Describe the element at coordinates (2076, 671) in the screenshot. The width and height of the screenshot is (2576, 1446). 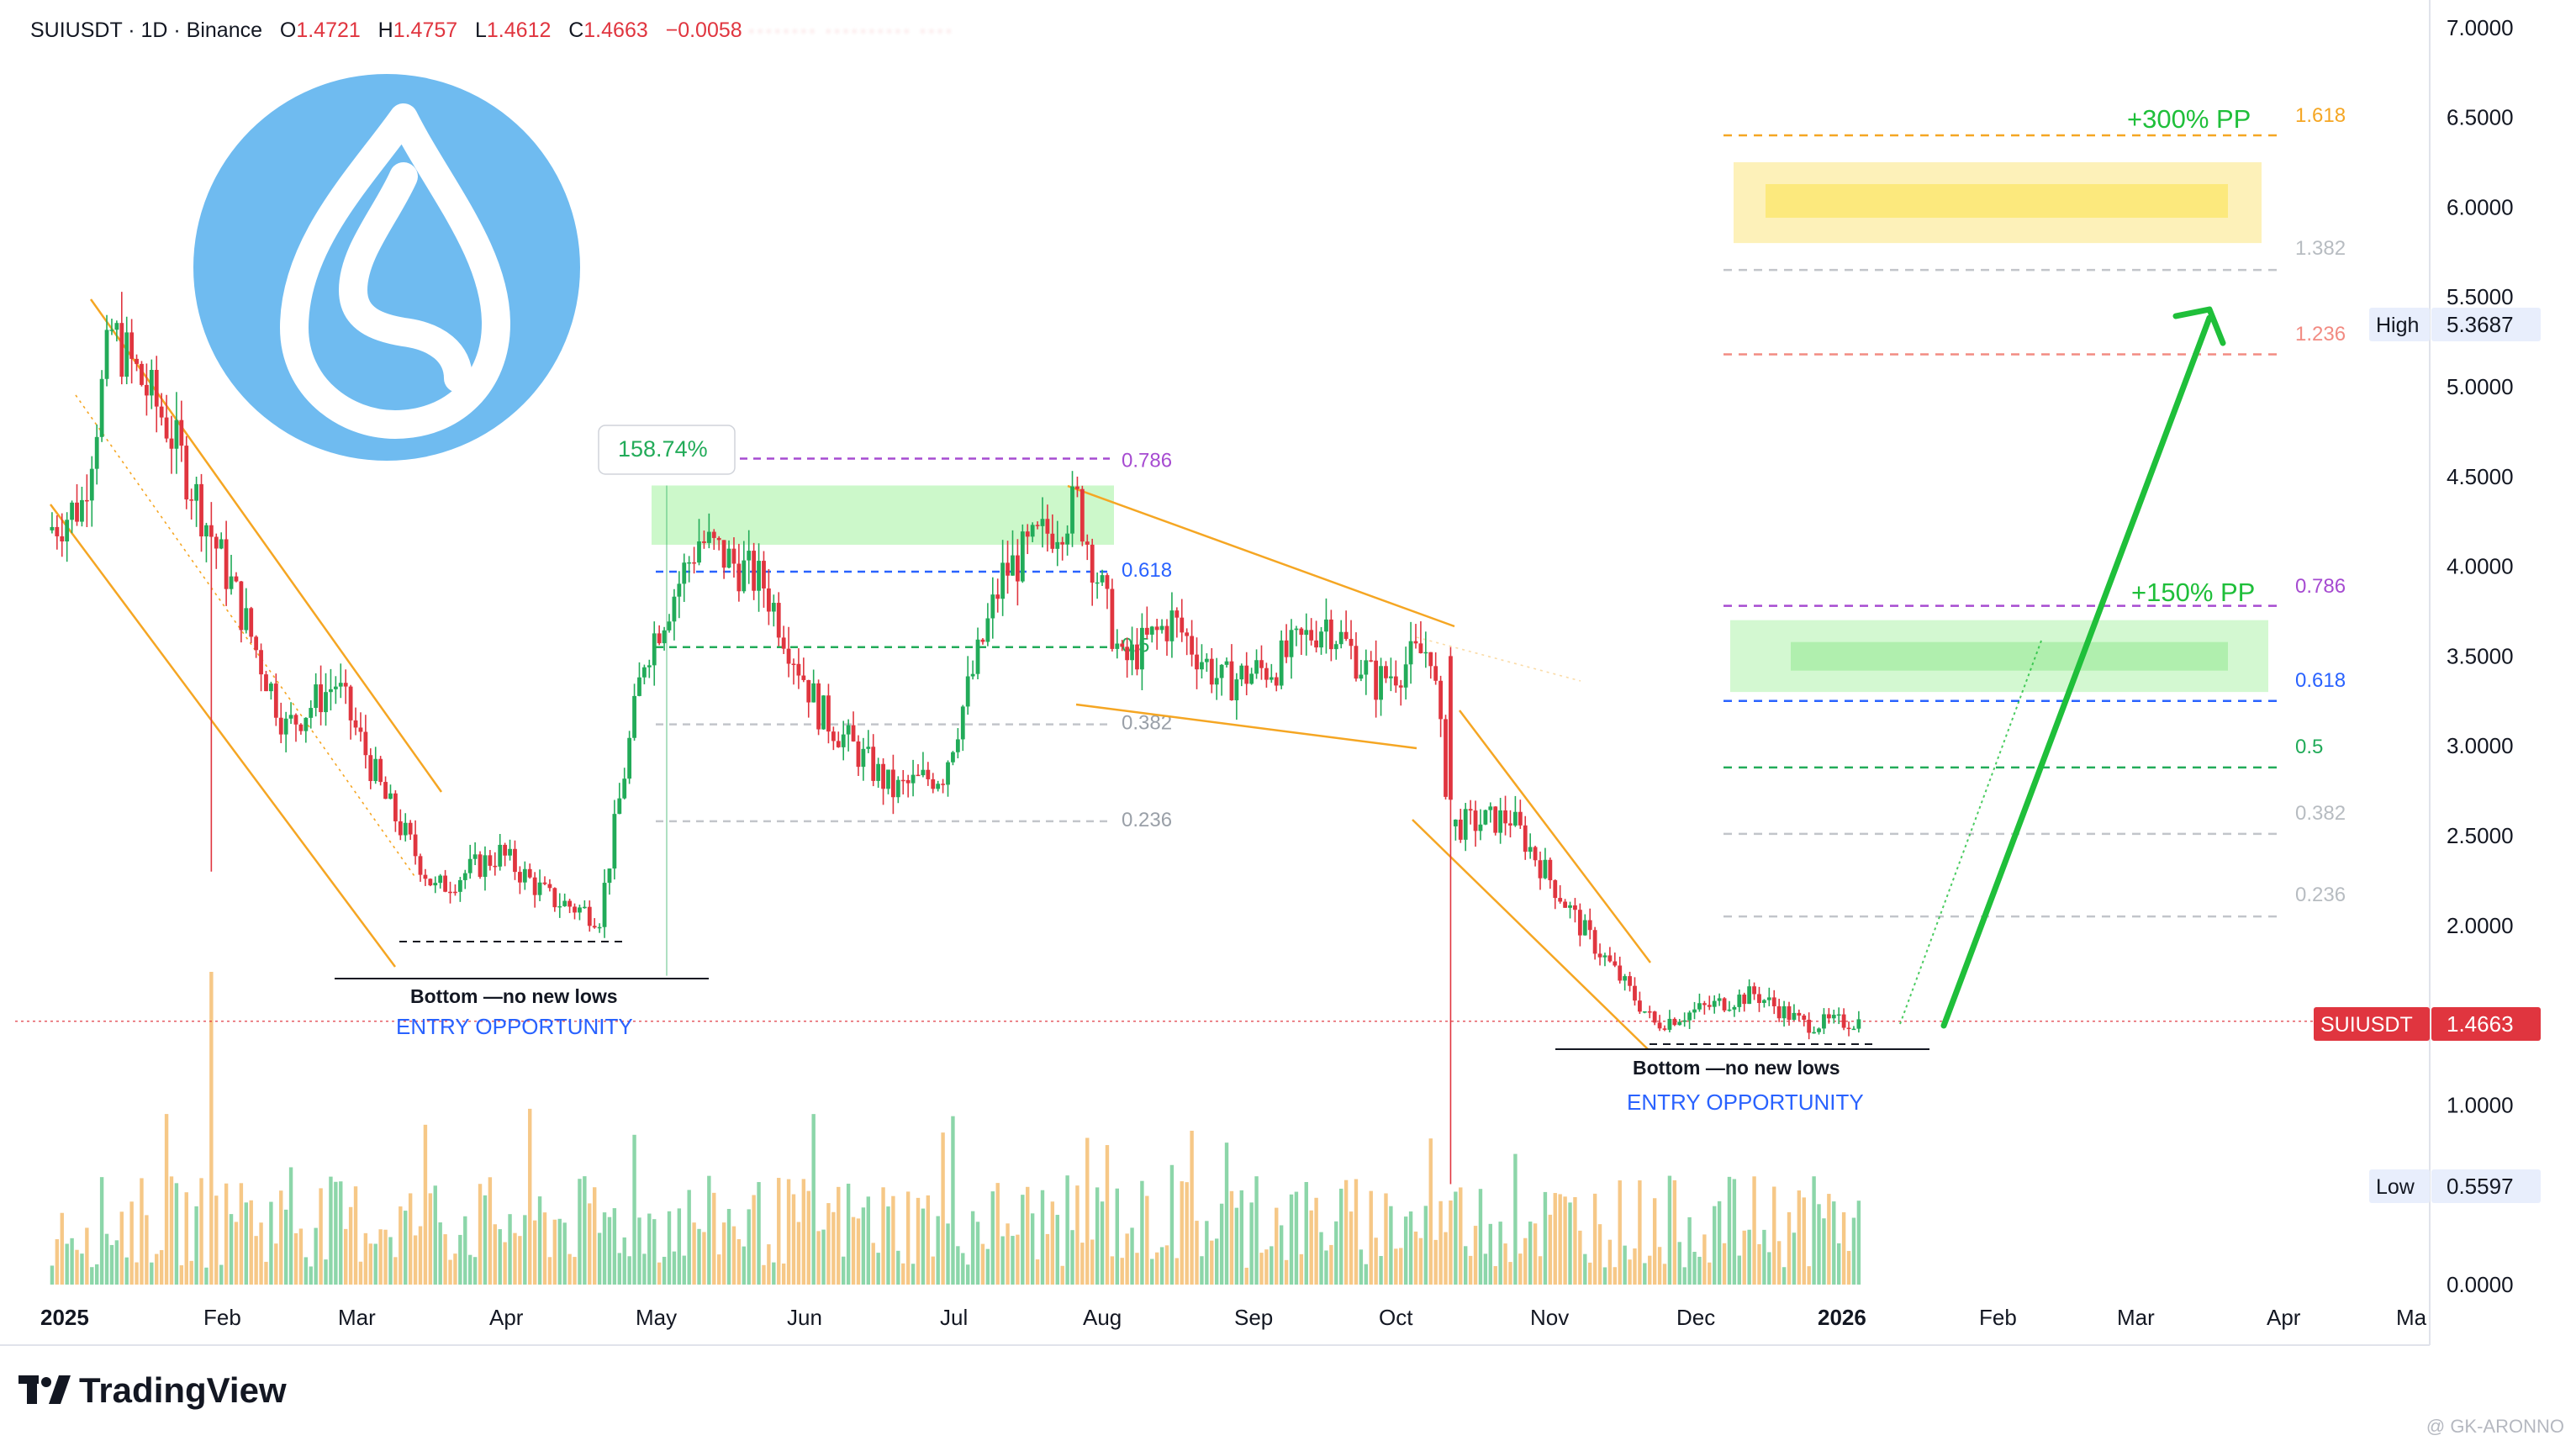
I see `projection-arrow` at that location.